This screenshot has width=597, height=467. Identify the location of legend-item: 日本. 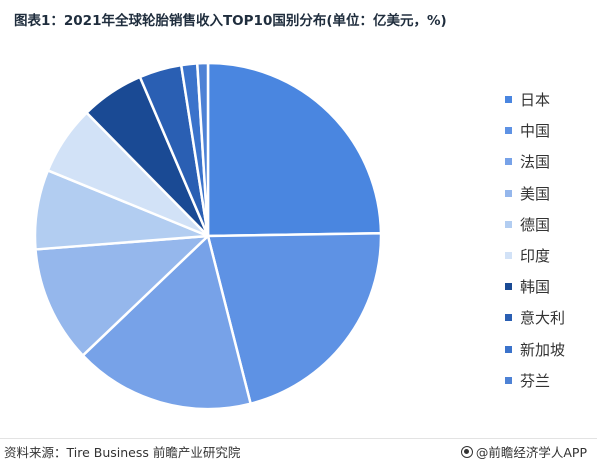
(535, 99).